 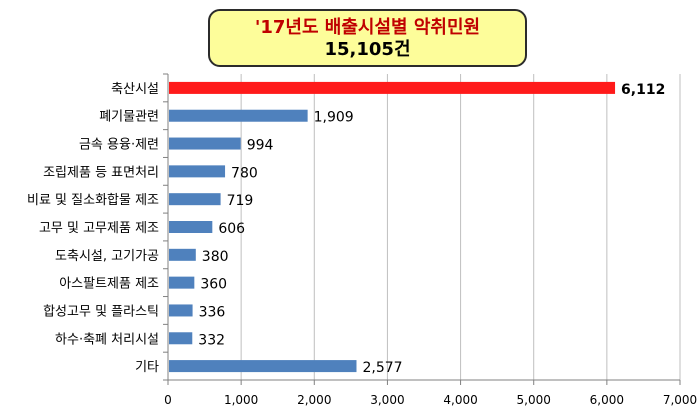 I want to click on category-label: 비료 및 질소화합물 제조, so click(x=93, y=200).